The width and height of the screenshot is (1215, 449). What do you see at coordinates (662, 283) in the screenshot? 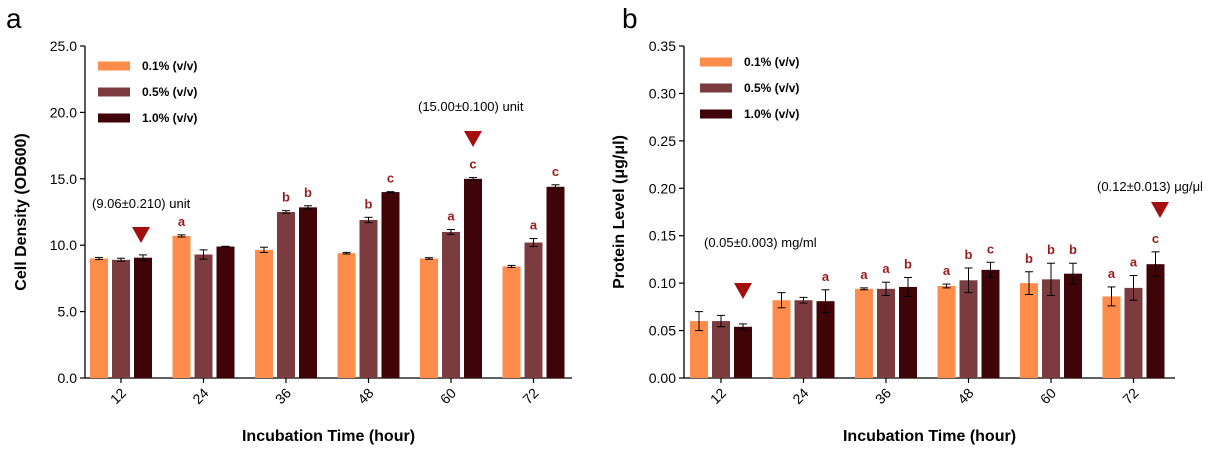
I see `y-tick-label: 0.10` at bounding box center [662, 283].